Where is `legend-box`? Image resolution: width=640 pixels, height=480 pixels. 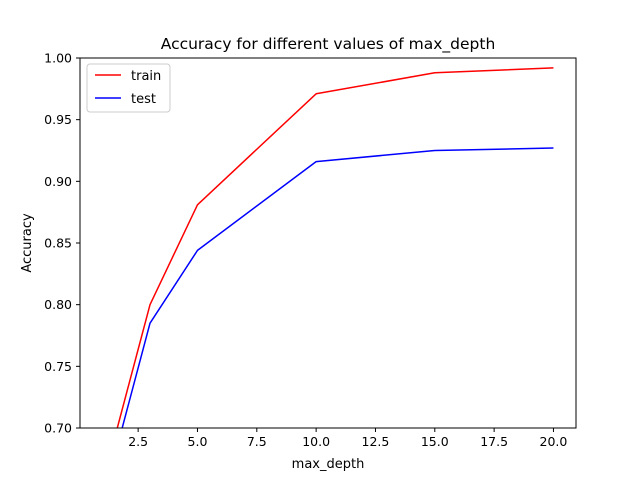
legend-box is located at coordinates (128, 88).